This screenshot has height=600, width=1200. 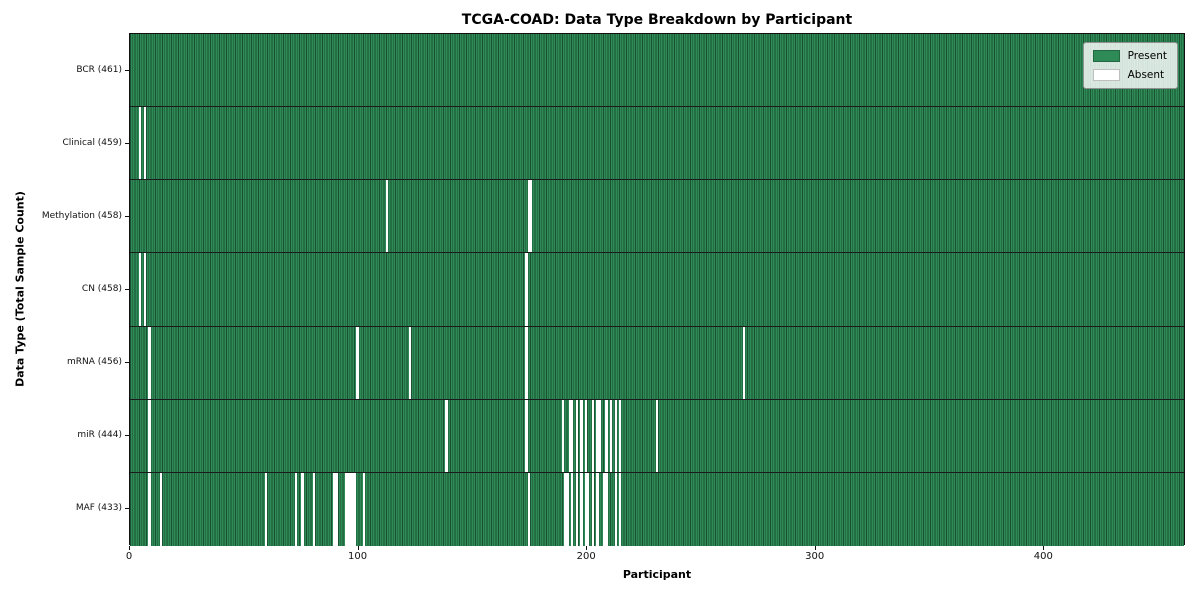 I want to click on legend-item-present: Present, so click(x=1129, y=55).